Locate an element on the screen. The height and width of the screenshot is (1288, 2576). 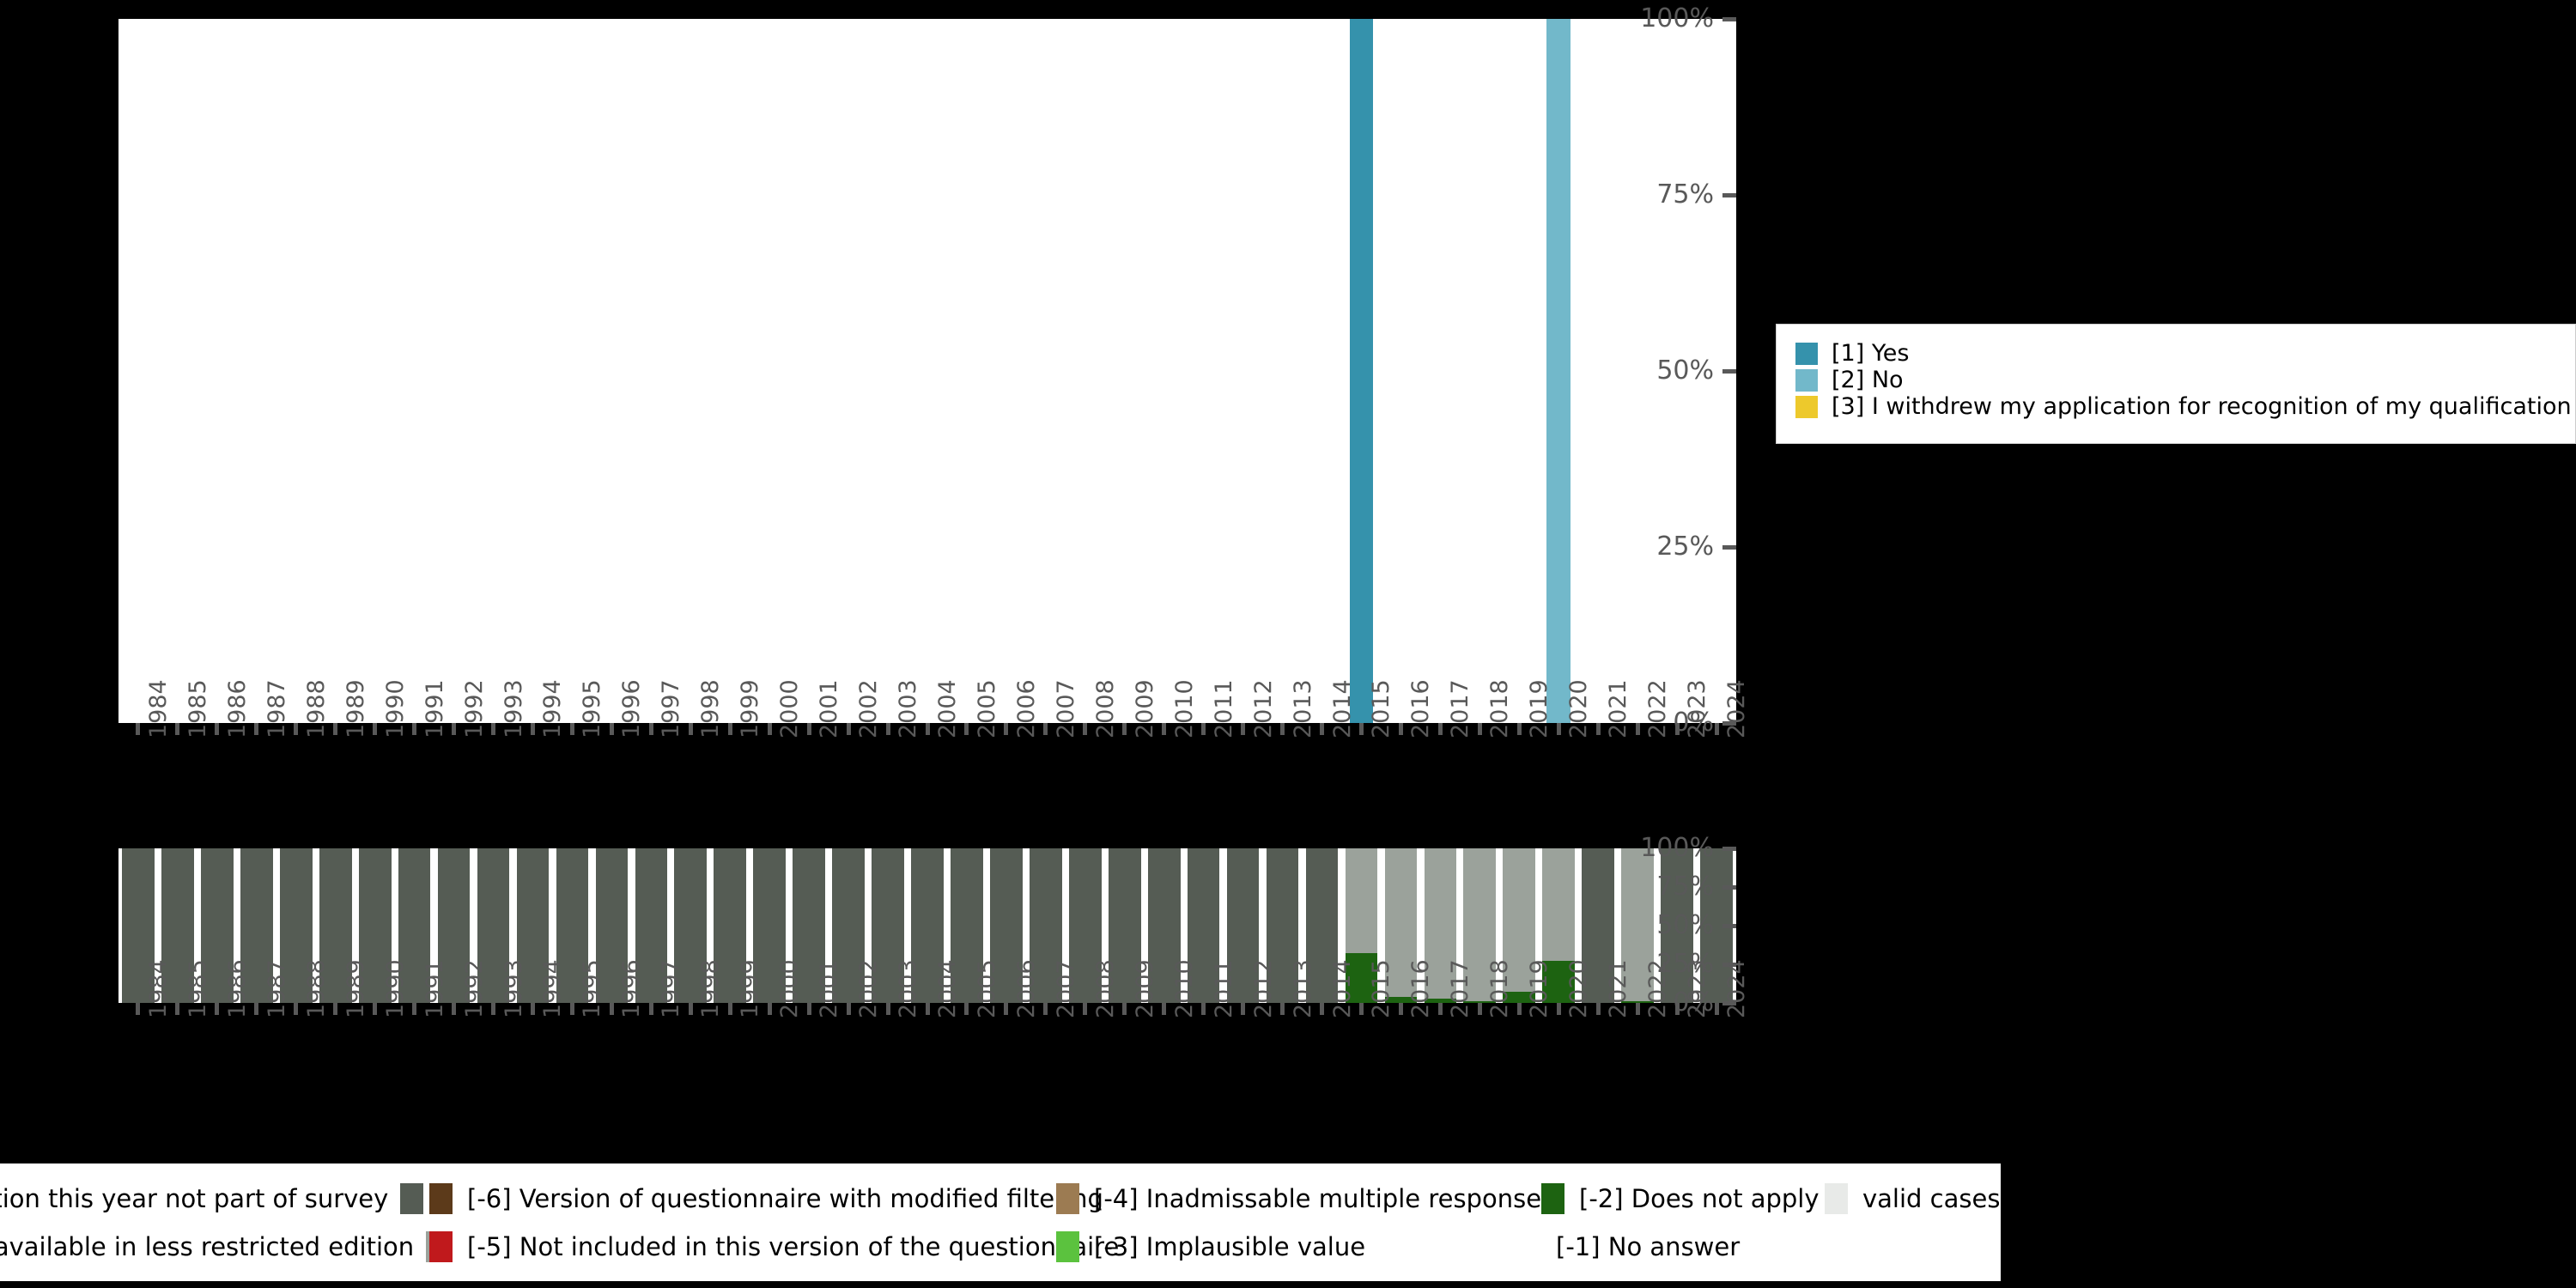
coverage-x-tick-label: 2013 is located at coordinates (1302, 988).